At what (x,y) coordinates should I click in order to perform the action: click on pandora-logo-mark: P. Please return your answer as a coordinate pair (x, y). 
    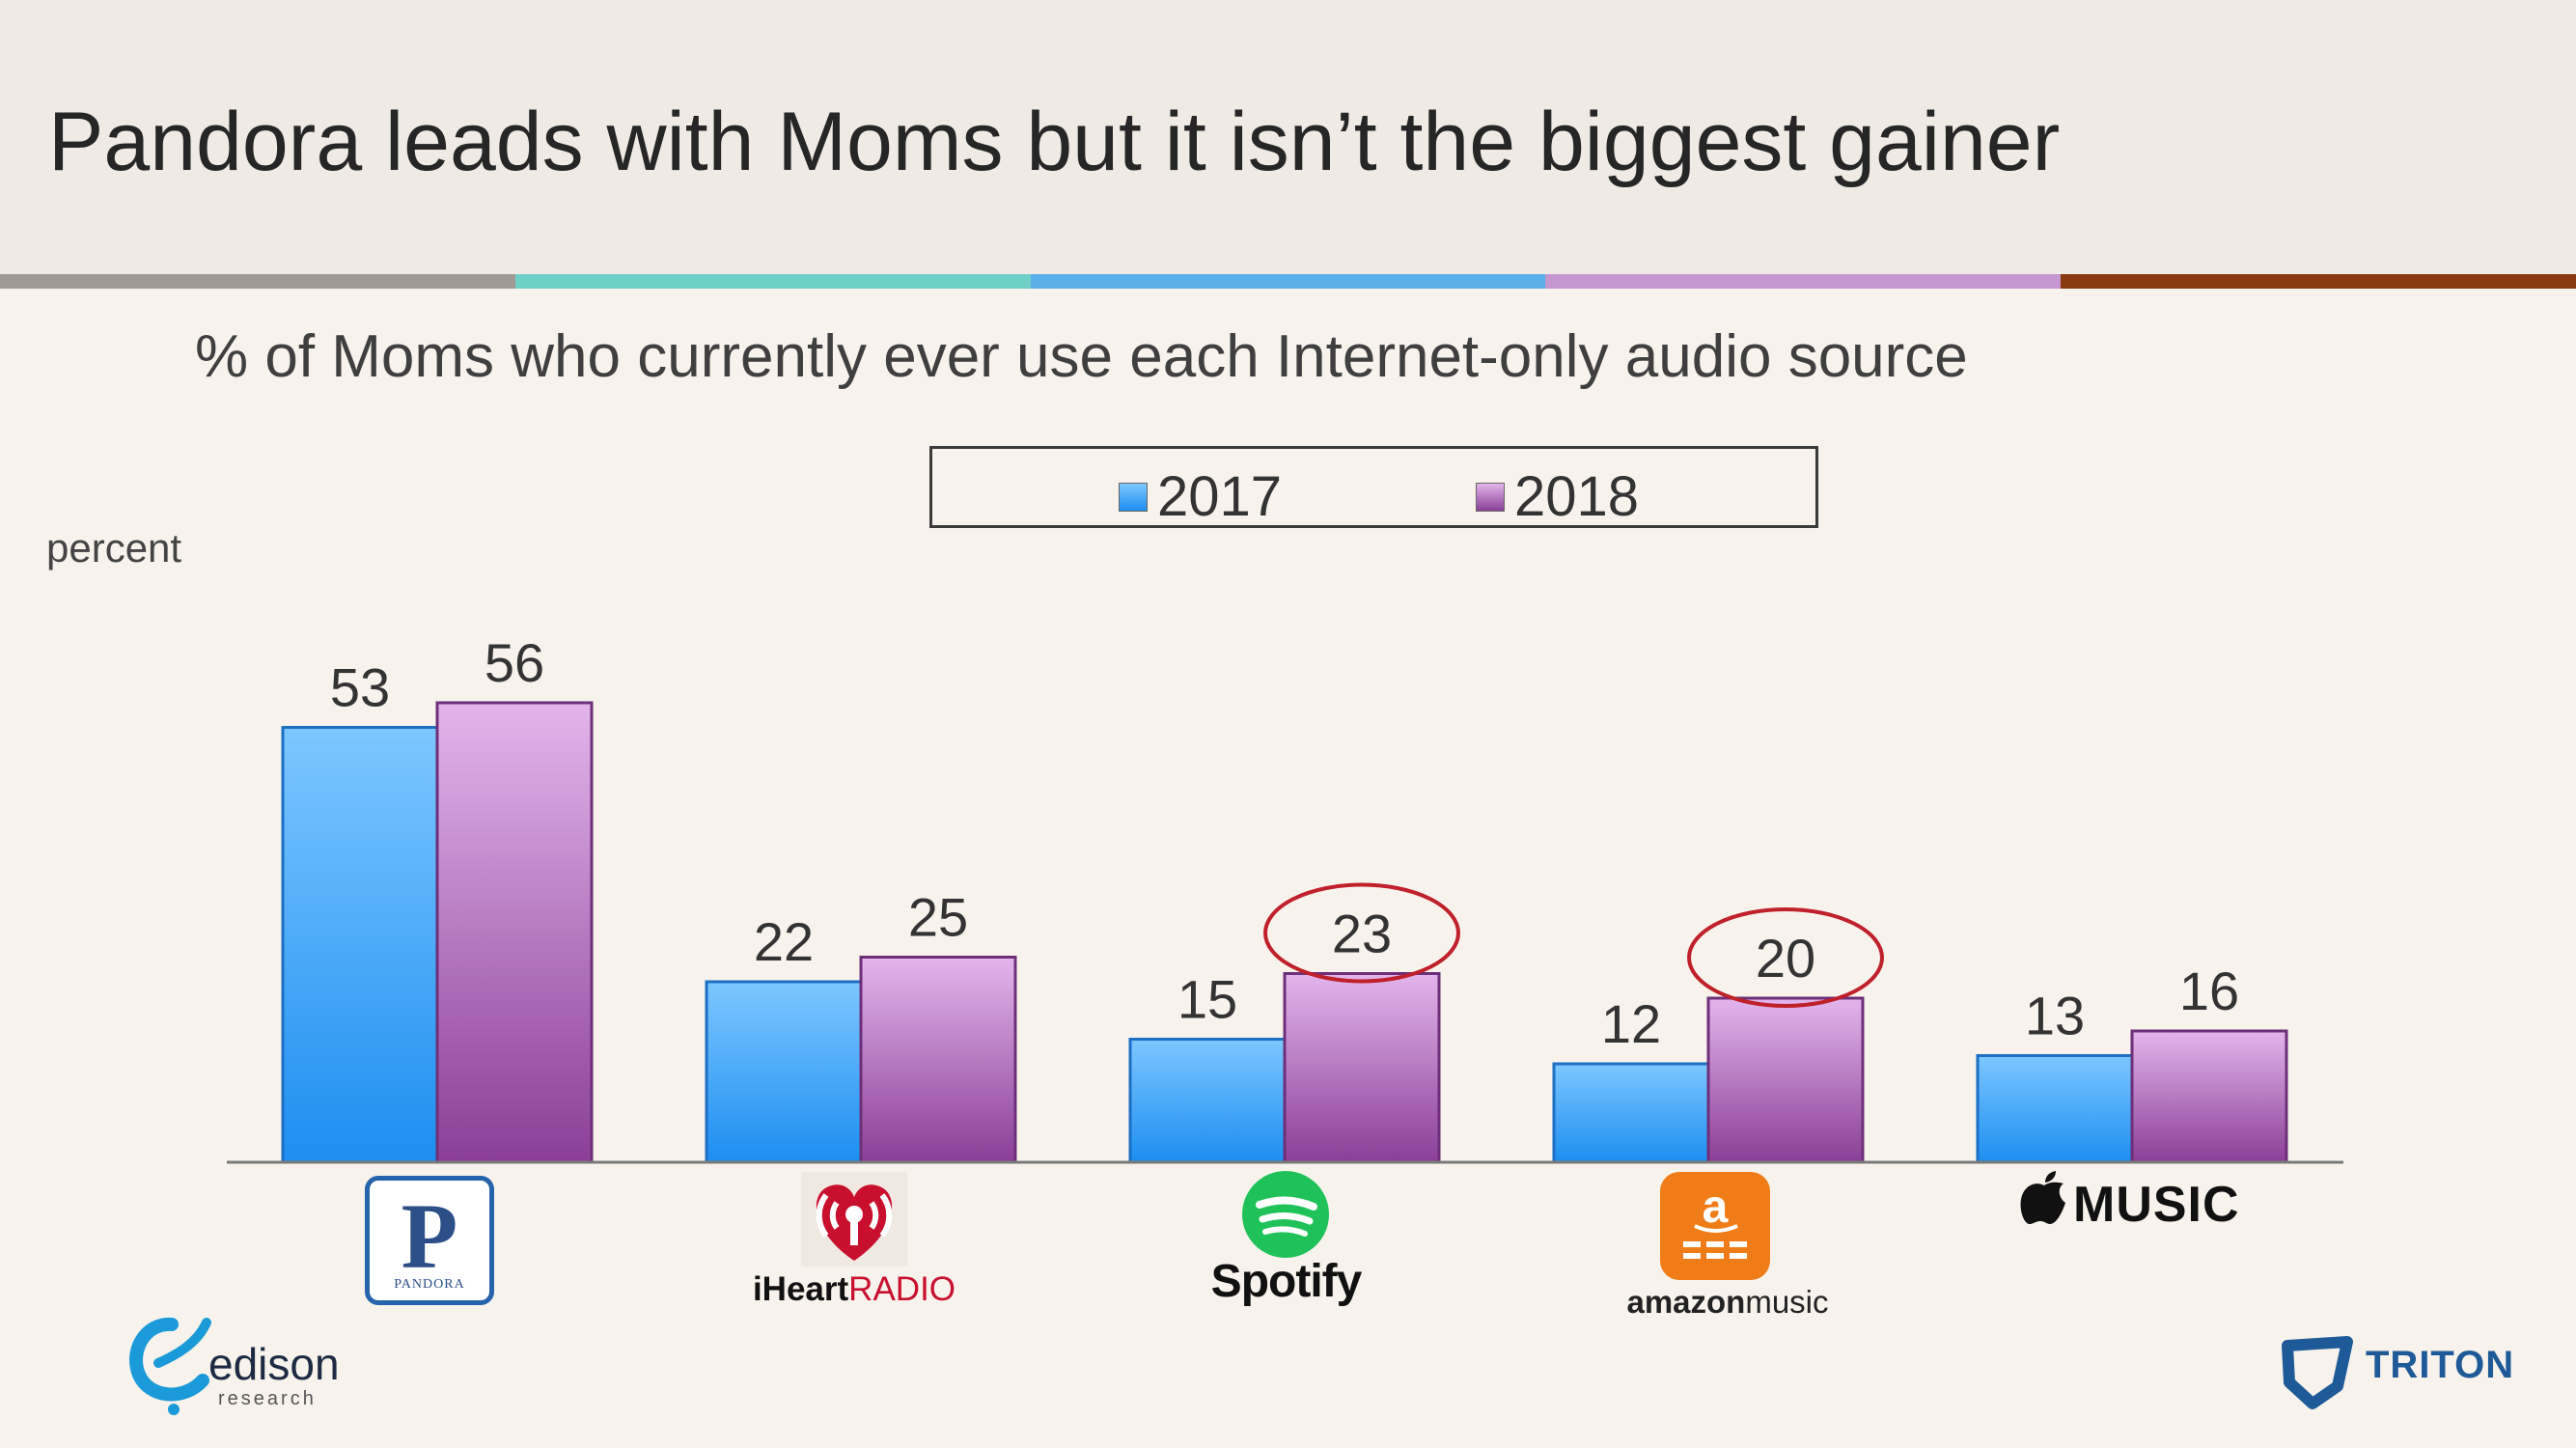
    Looking at the image, I should click on (429, 1237).